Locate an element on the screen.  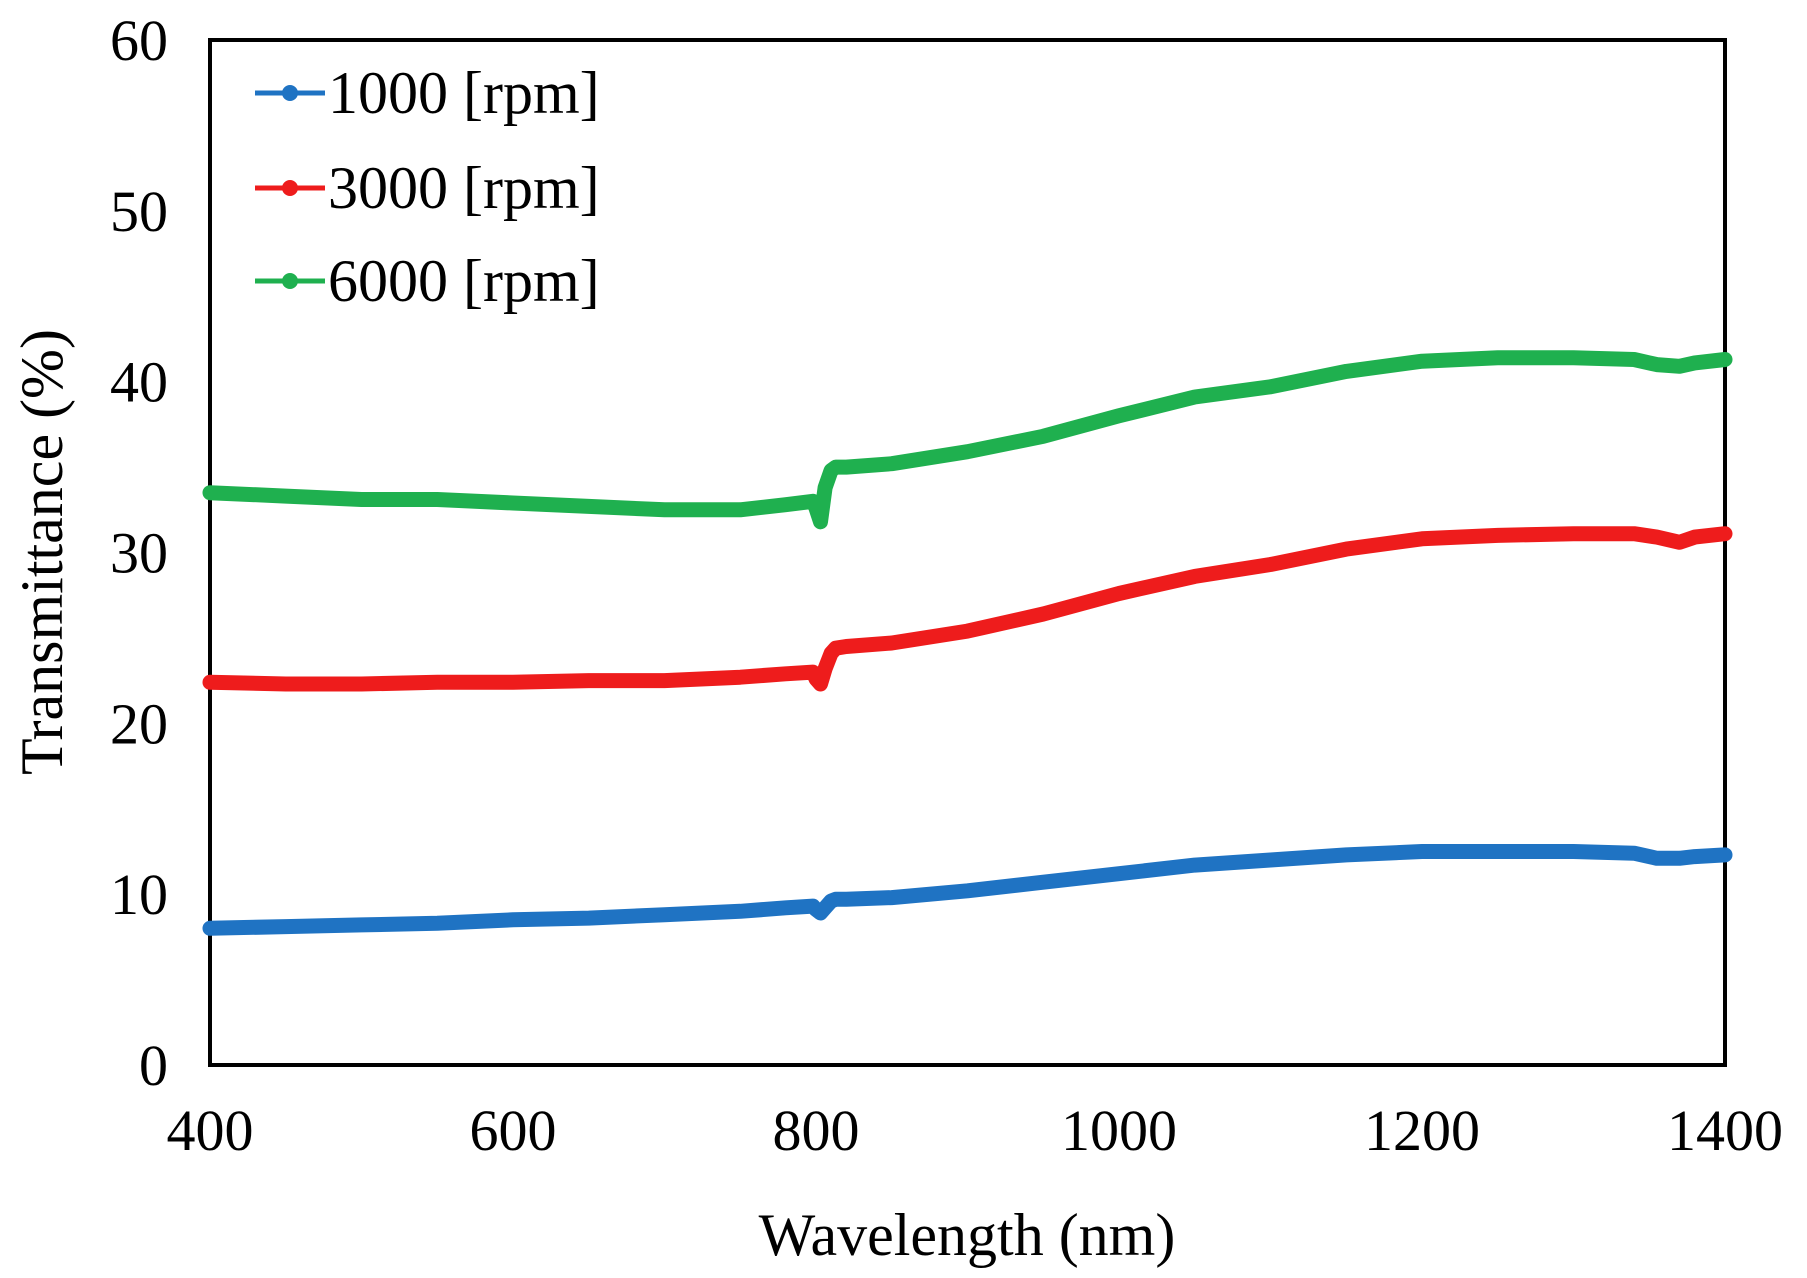
x-tick-label: 400 is located at coordinates (210, 1130).